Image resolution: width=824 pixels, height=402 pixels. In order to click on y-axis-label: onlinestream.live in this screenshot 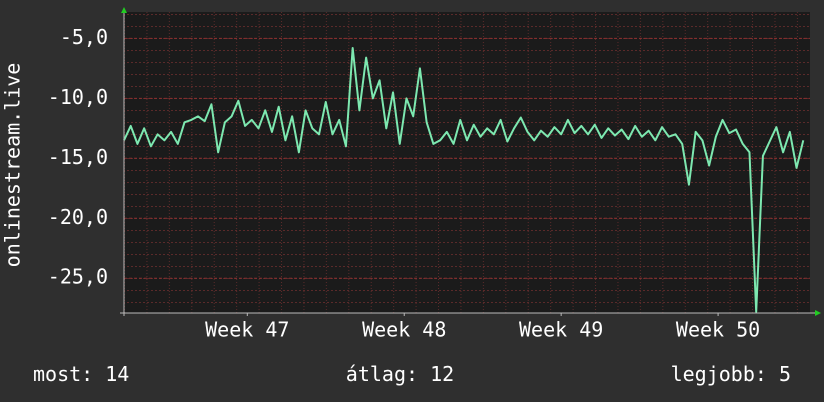, I will do `click(13, 165)`.